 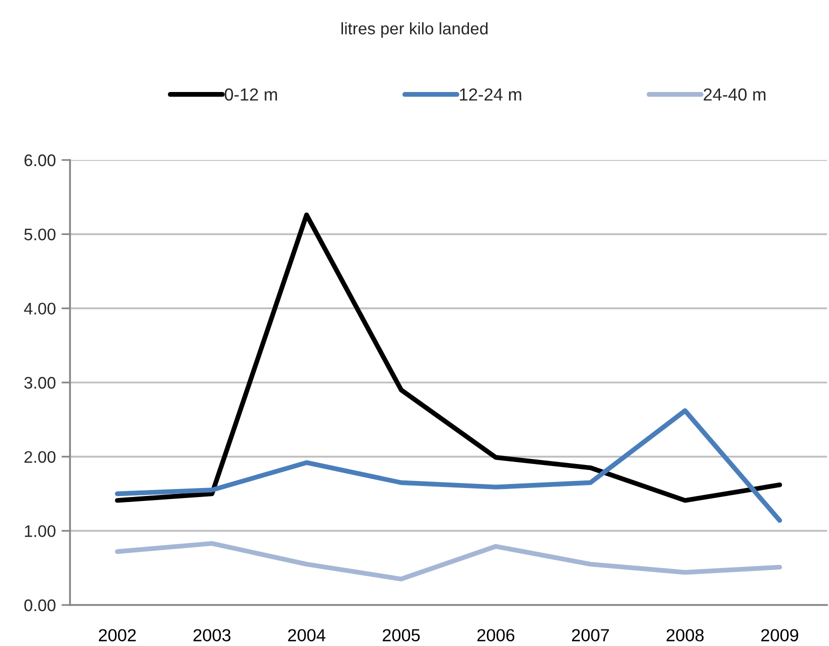 What do you see at coordinates (590, 635) in the screenshot?
I see `x-tick-label: 2007` at bounding box center [590, 635].